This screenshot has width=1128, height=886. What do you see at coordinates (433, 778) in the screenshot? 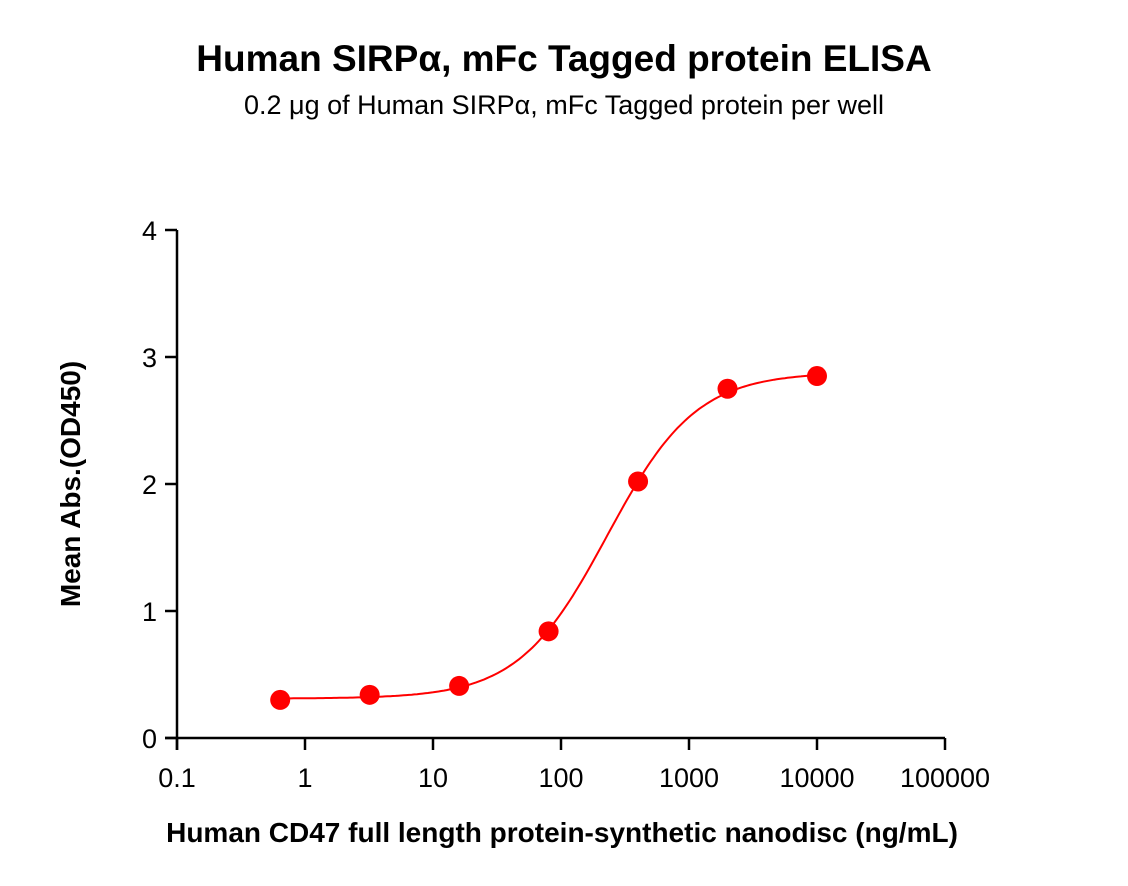
I see `x-tick-label: 10` at bounding box center [433, 778].